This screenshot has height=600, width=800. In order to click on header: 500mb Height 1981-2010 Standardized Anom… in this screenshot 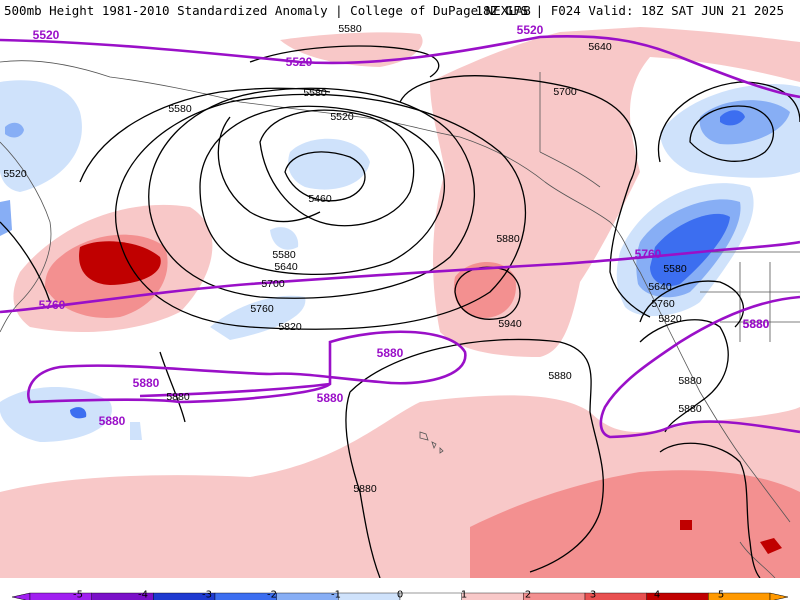, I will do `click(400, 11)`.